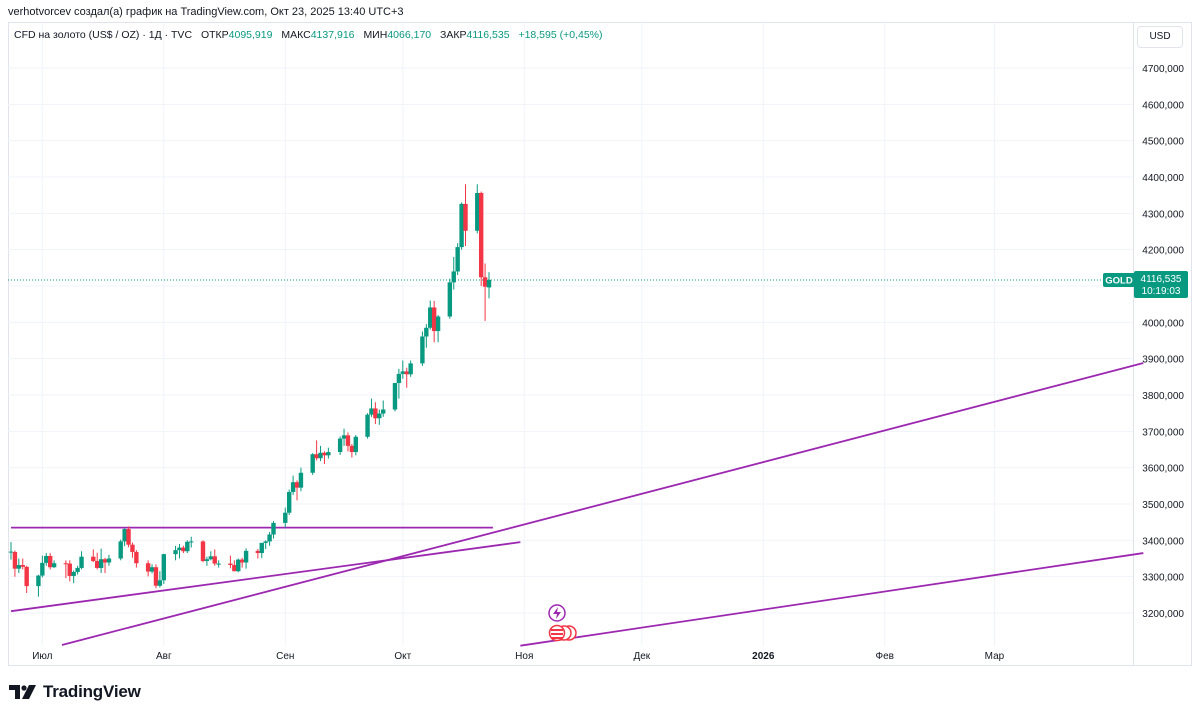  What do you see at coordinates (562, 623) in the screenshot?
I see `event-markers` at bounding box center [562, 623].